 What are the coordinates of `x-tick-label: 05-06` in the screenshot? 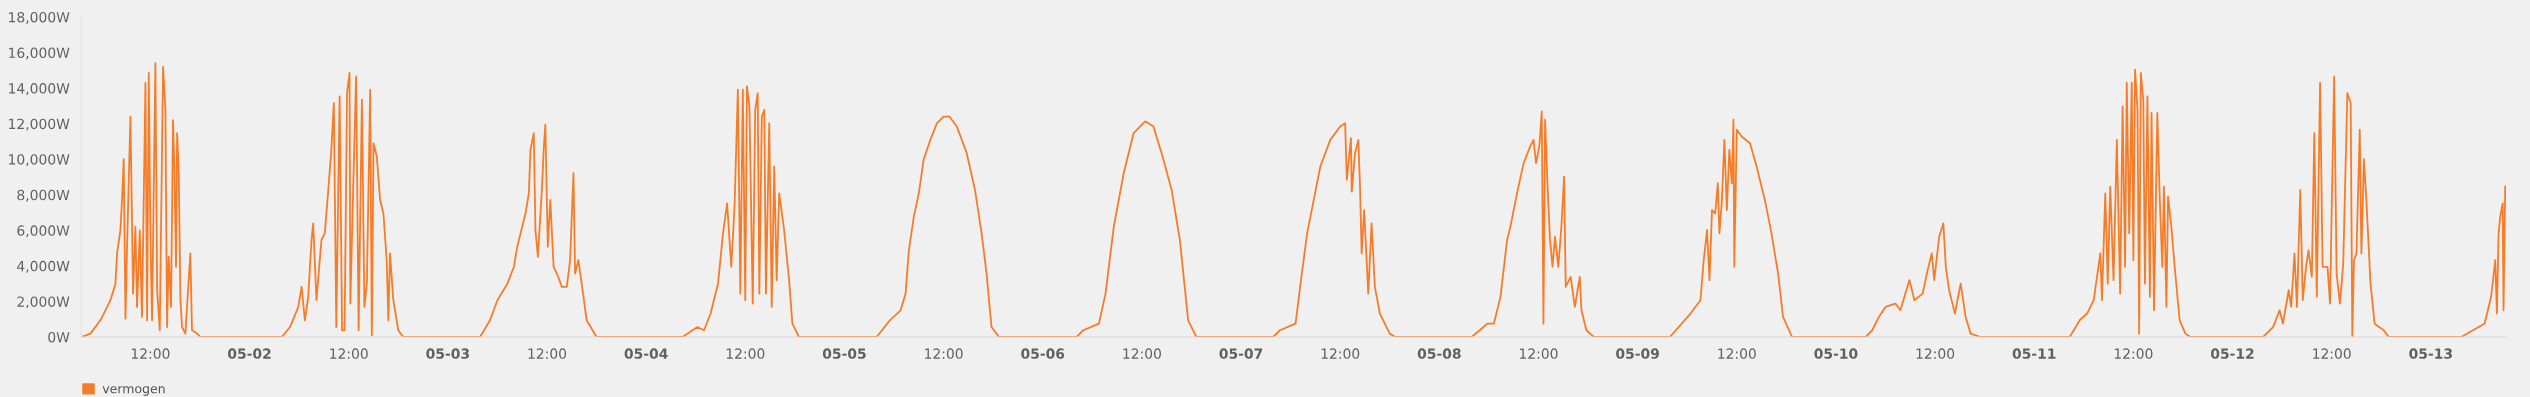 It's located at (1043, 353).